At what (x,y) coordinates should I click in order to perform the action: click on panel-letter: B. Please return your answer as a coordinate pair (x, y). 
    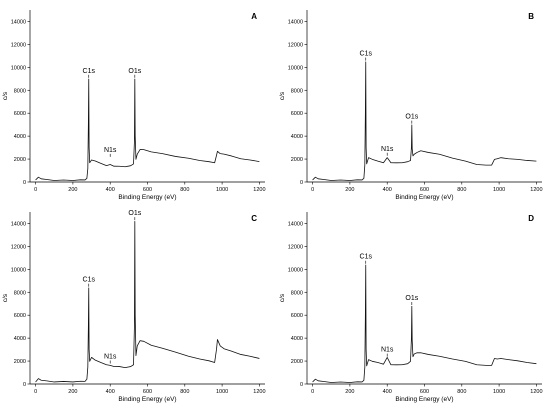
    Looking at the image, I should click on (531, 16).